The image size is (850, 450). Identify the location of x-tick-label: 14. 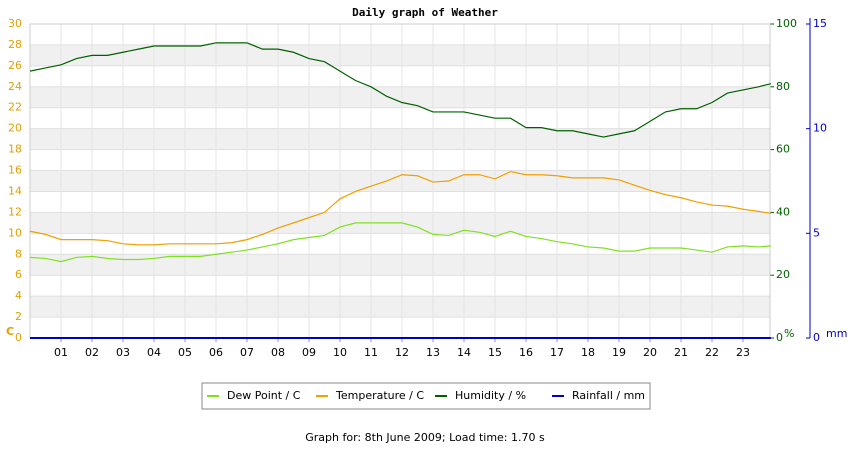
(464, 352).